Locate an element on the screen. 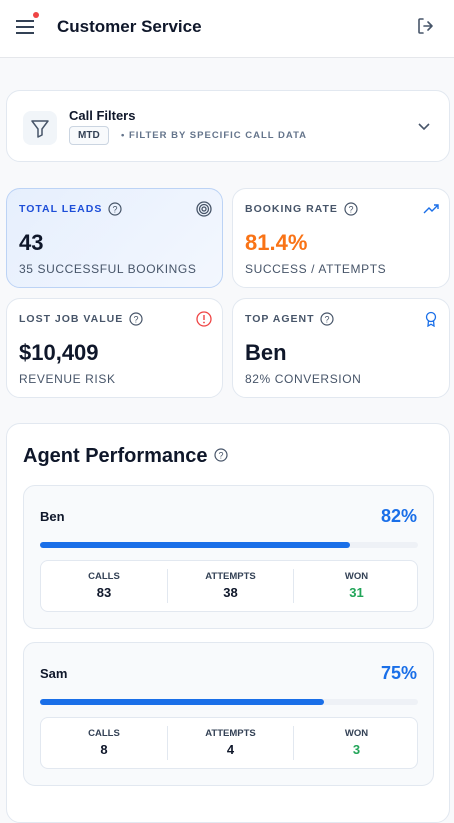 The width and height of the screenshot is (454, 823). stat: CALLS 83 is located at coordinates (104, 586).